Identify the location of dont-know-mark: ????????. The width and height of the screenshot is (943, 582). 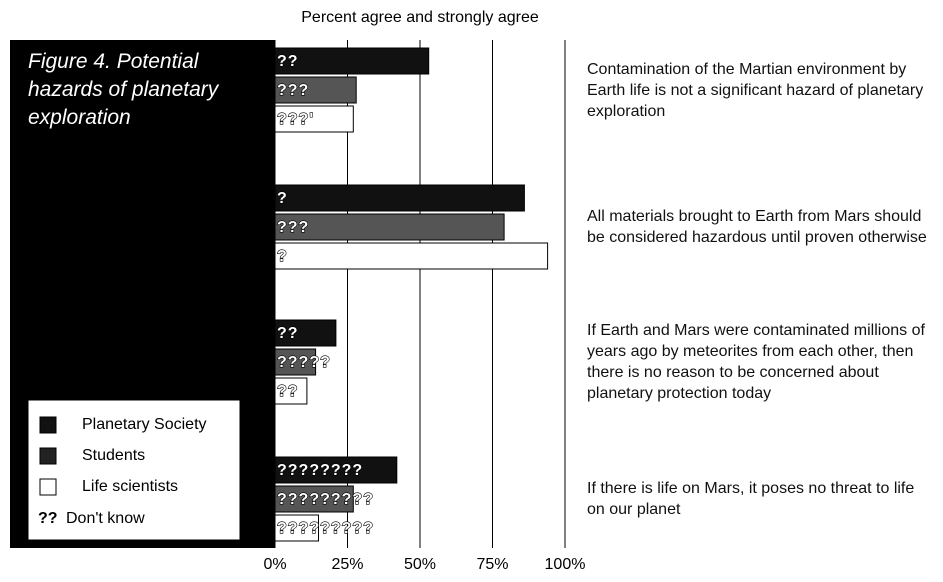
(320, 470).